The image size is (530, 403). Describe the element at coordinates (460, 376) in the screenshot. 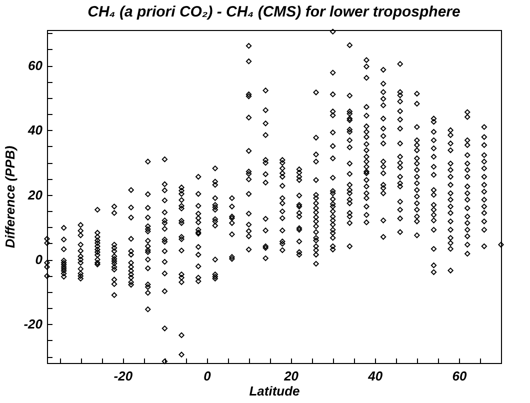

I see `x-tick-label: 60` at that location.